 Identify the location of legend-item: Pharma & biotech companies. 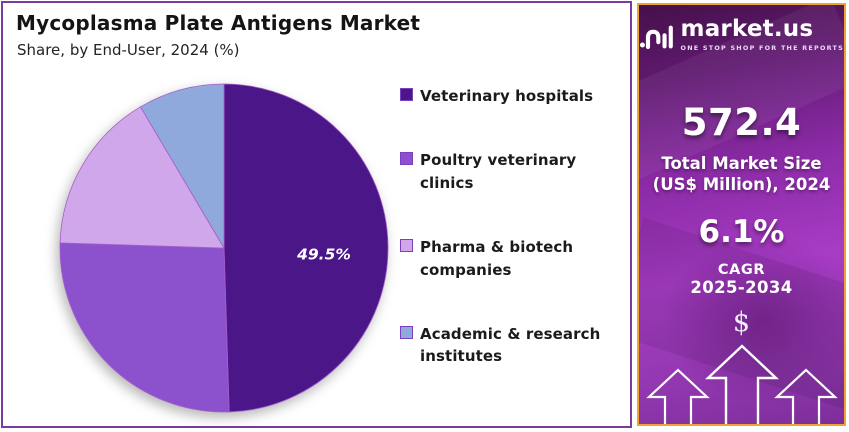
(514, 258).